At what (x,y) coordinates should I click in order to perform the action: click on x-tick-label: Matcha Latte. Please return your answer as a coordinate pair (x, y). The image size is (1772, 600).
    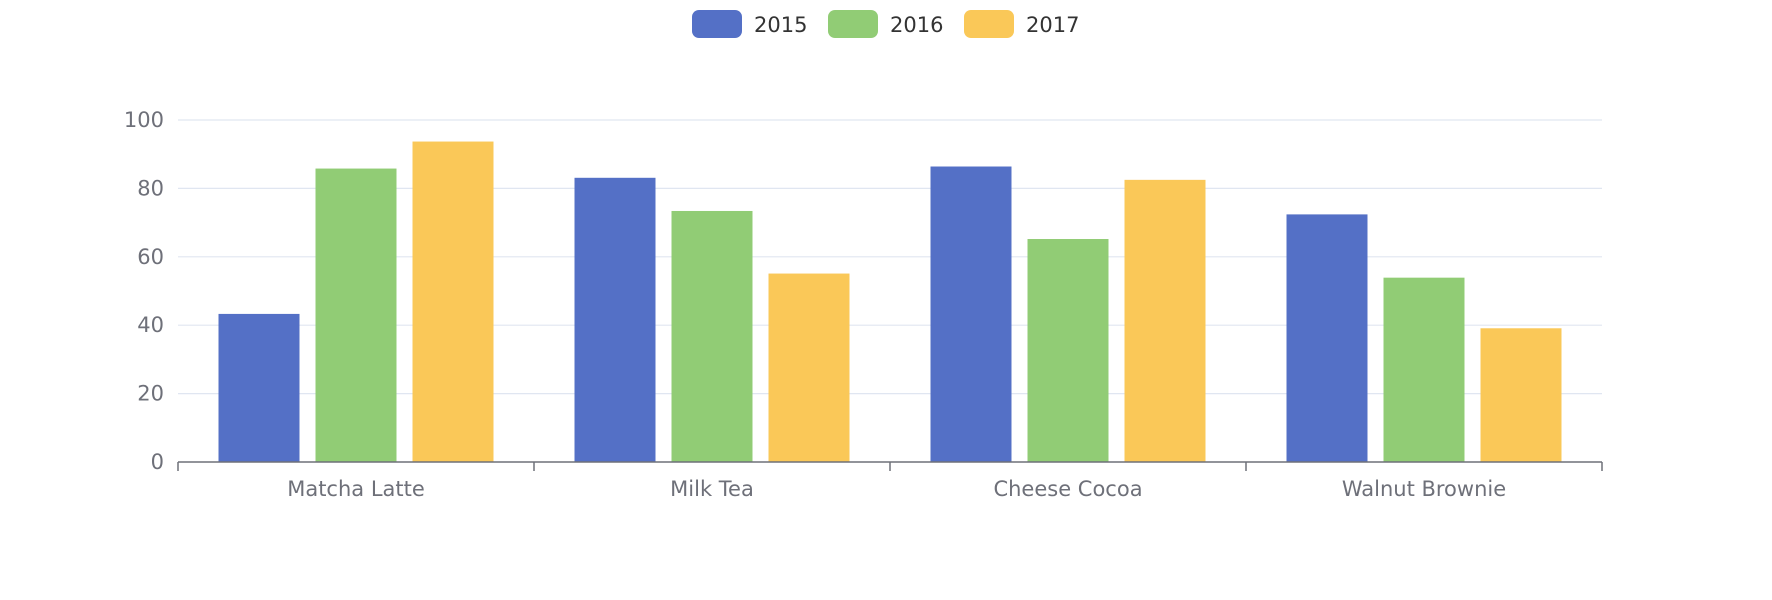
    Looking at the image, I should click on (356, 489).